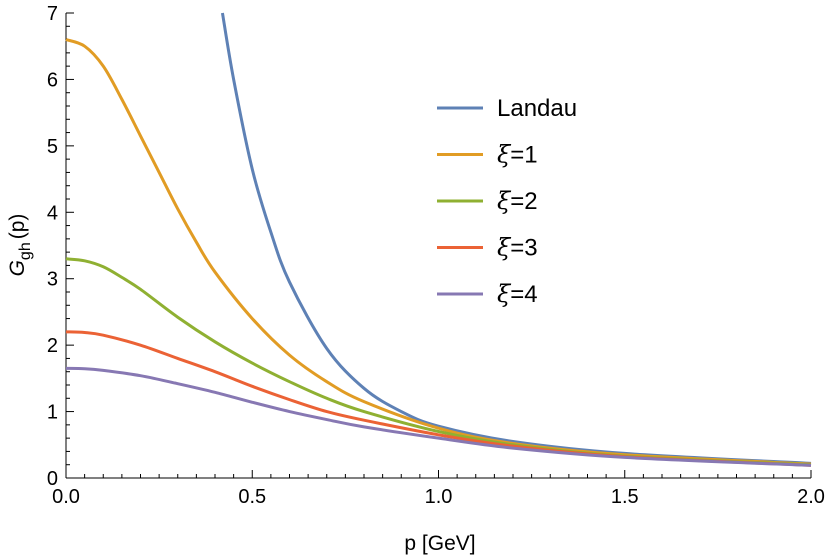 This screenshot has height=557, width=830. What do you see at coordinates (52, 213) in the screenshot?
I see `y-tick-label: 4` at bounding box center [52, 213].